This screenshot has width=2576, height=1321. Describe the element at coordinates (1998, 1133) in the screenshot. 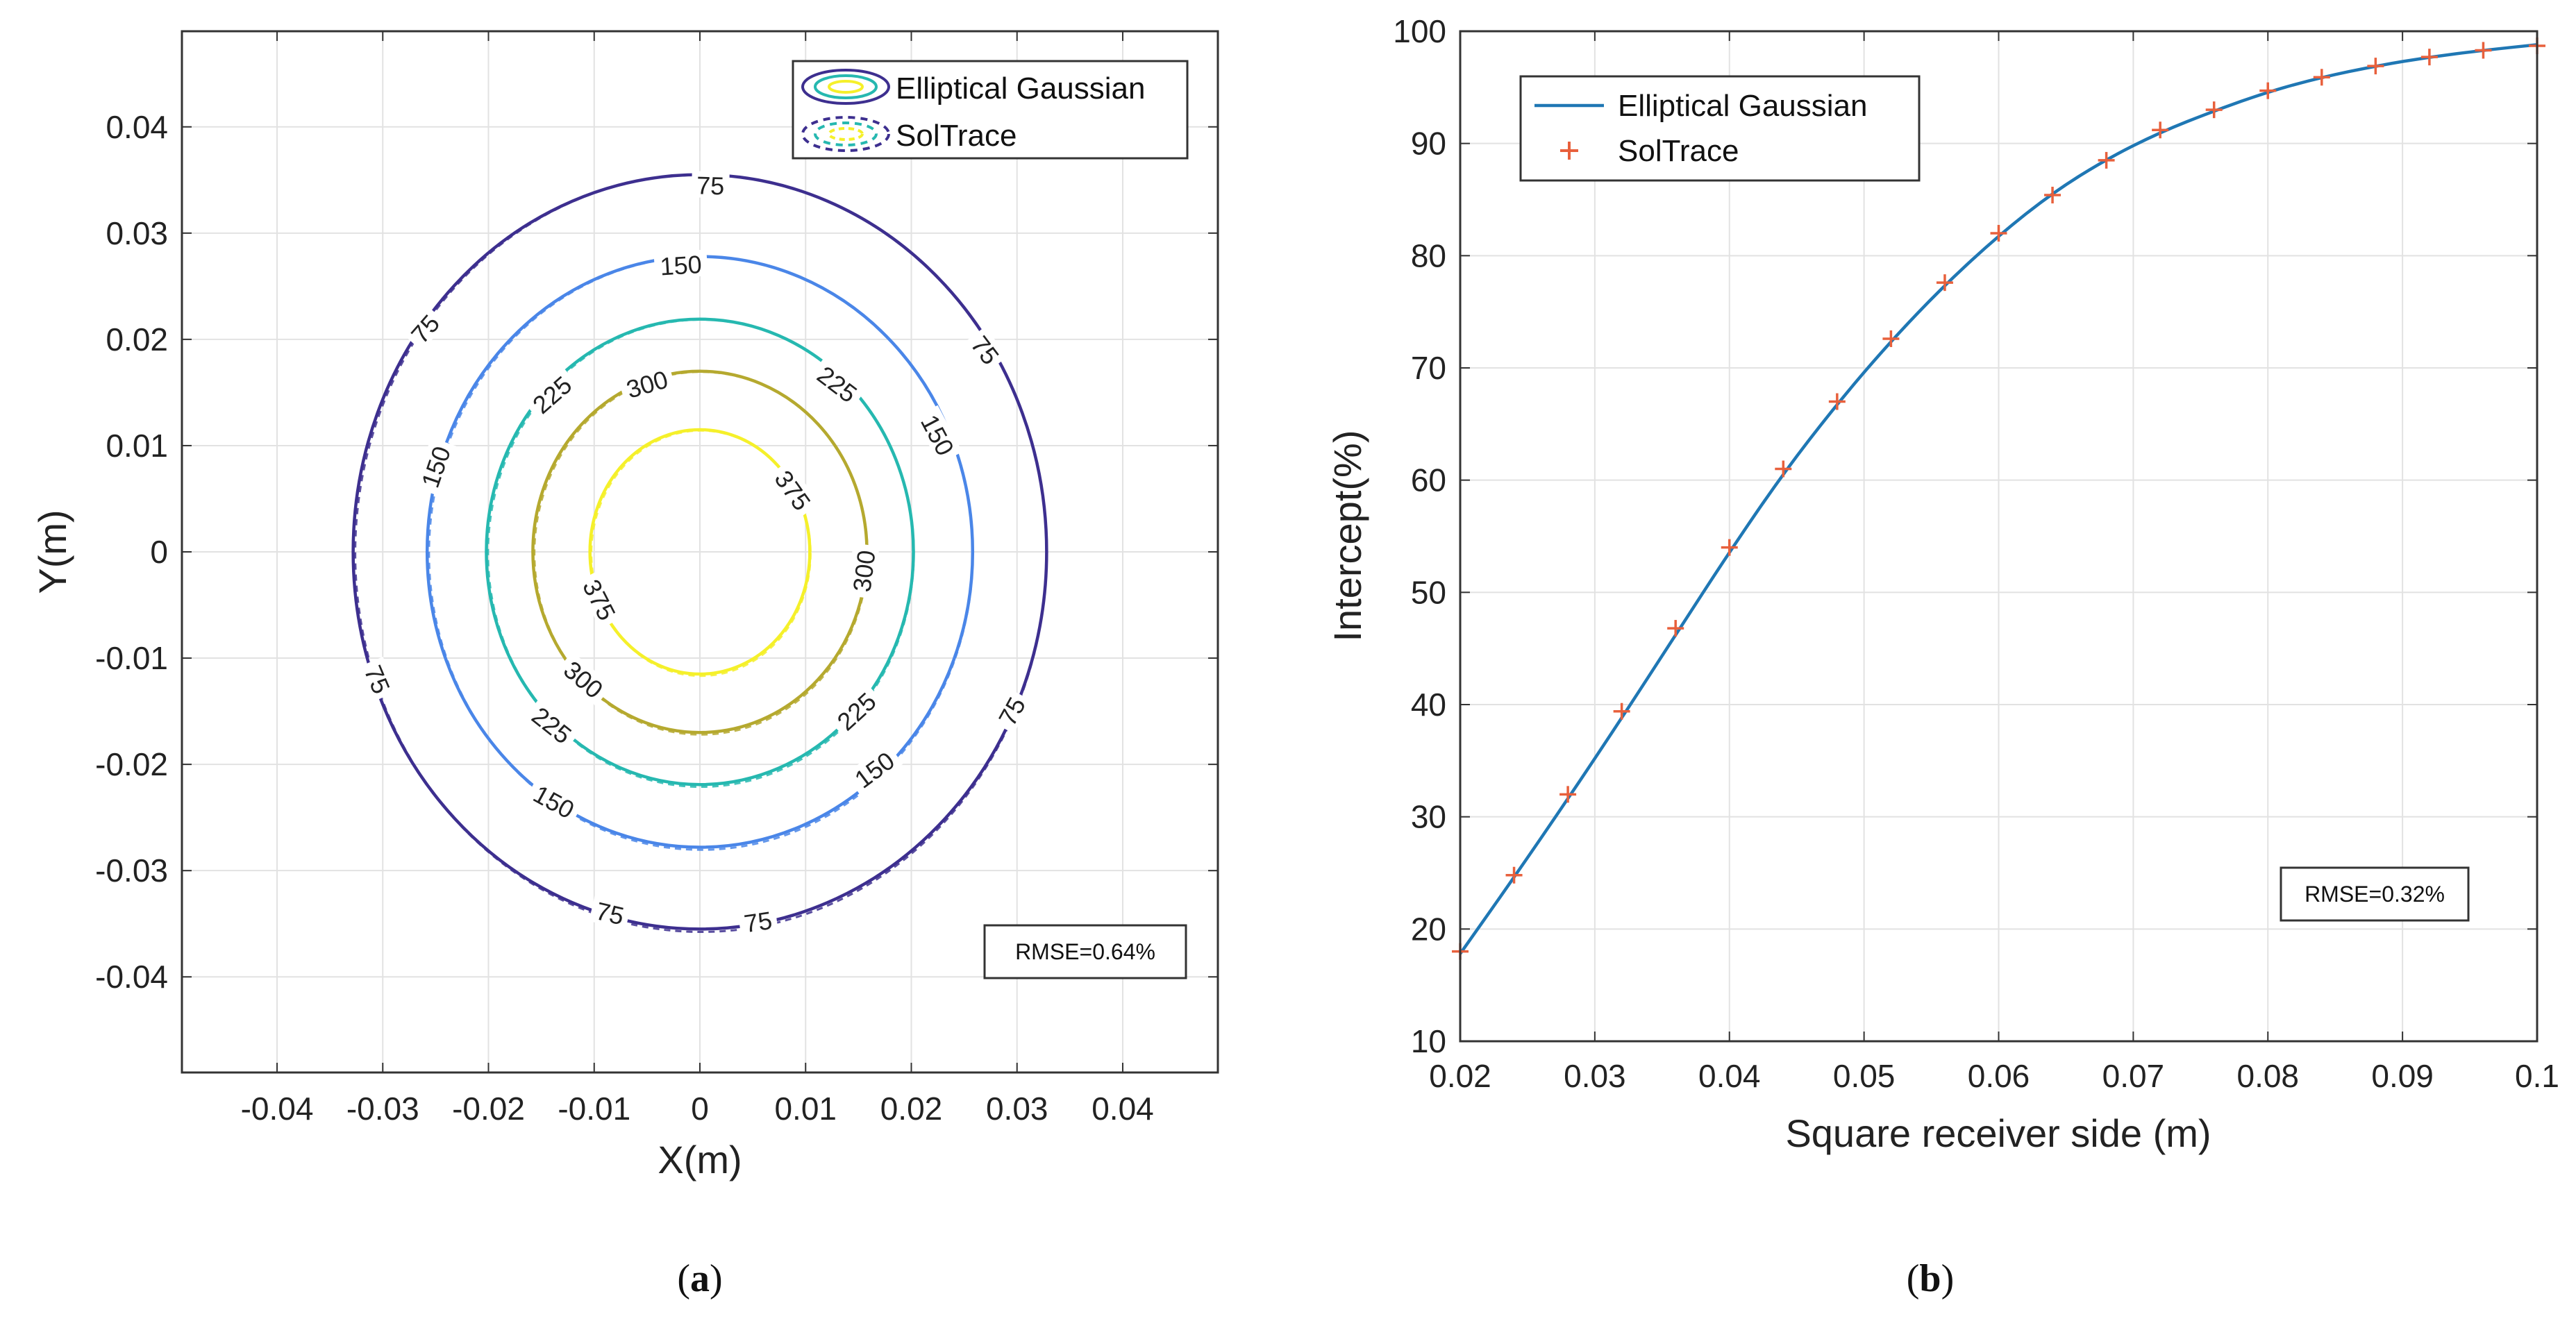

I see `intercept-x-axis-label: Square receiver side (m)` at that location.